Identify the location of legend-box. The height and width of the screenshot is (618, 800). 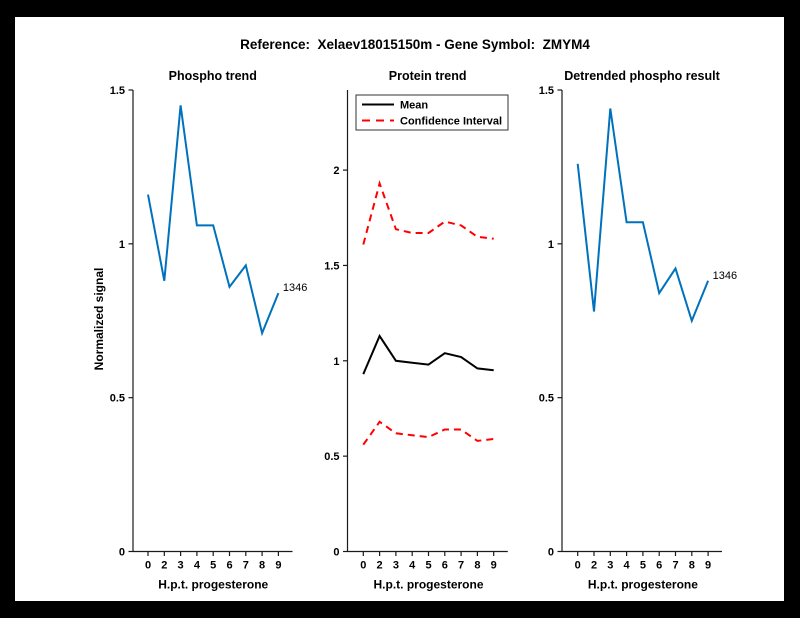
(432, 112).